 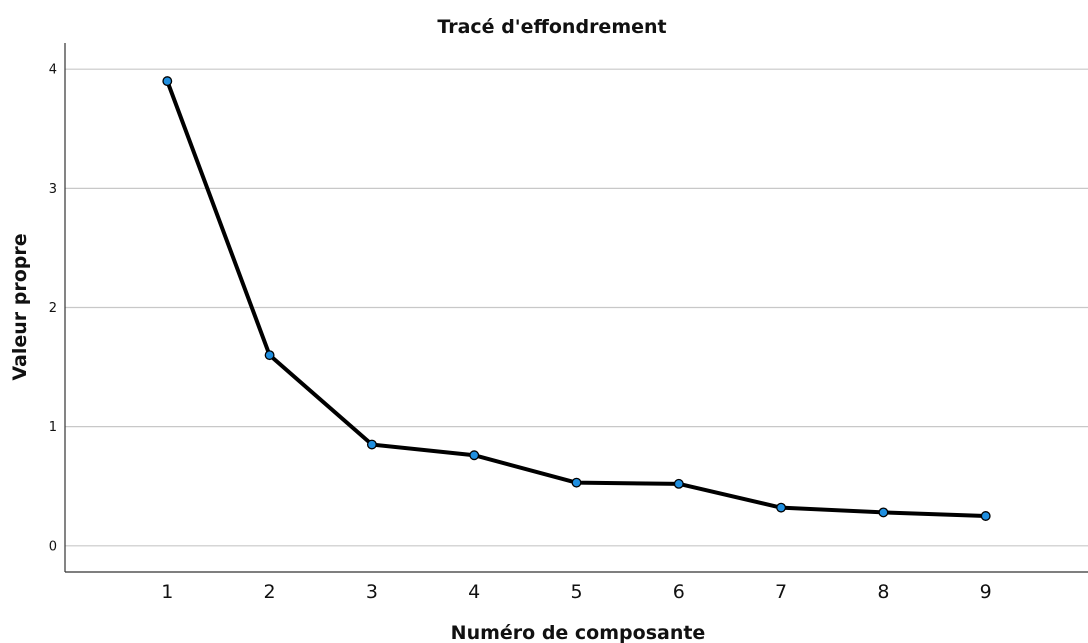 I want to click on y-tick-label: 2, so click(x=53, y=308).